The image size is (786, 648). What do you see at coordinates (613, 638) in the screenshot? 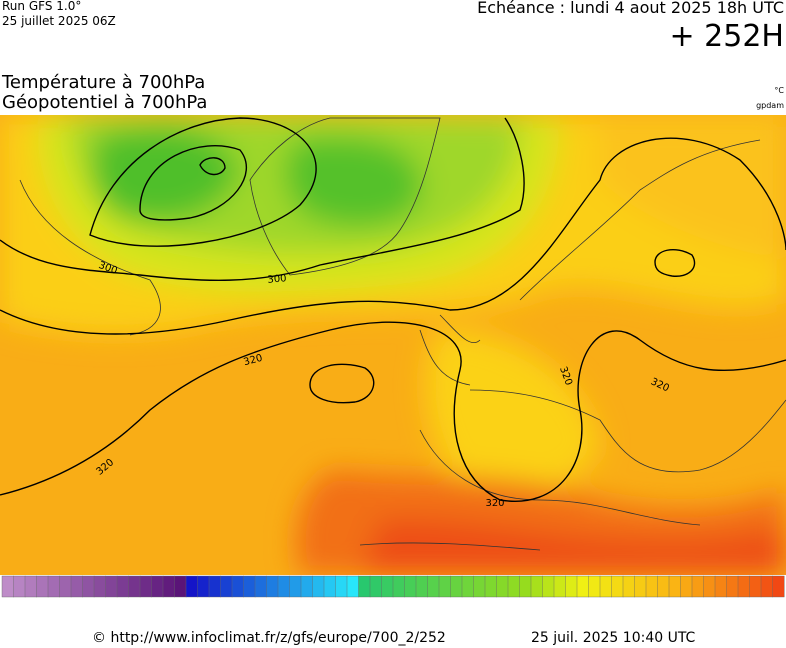
I see `footer-generated: 25 juil. 2025 10:40 UTC` at bounding box center [613, 638].